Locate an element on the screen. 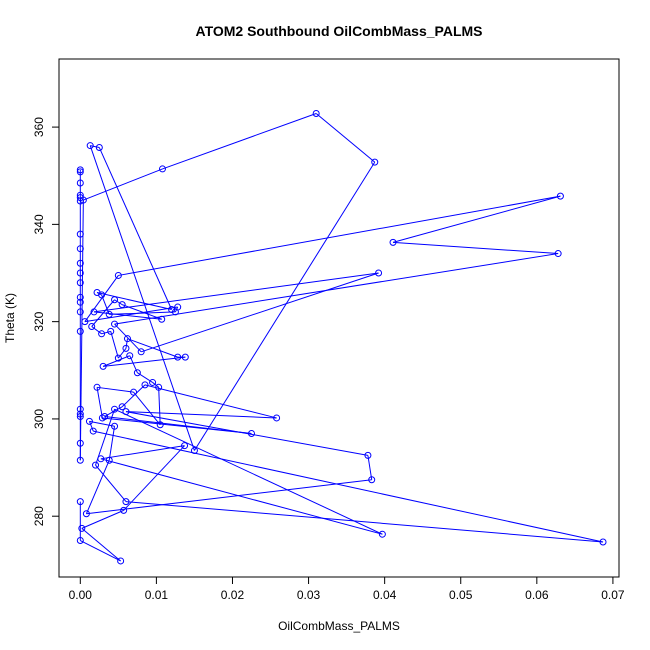 Image resolution: width=650 pixels, height=650 pixels. x-tick-label: 0.00 is located at coordinates (81, 595).